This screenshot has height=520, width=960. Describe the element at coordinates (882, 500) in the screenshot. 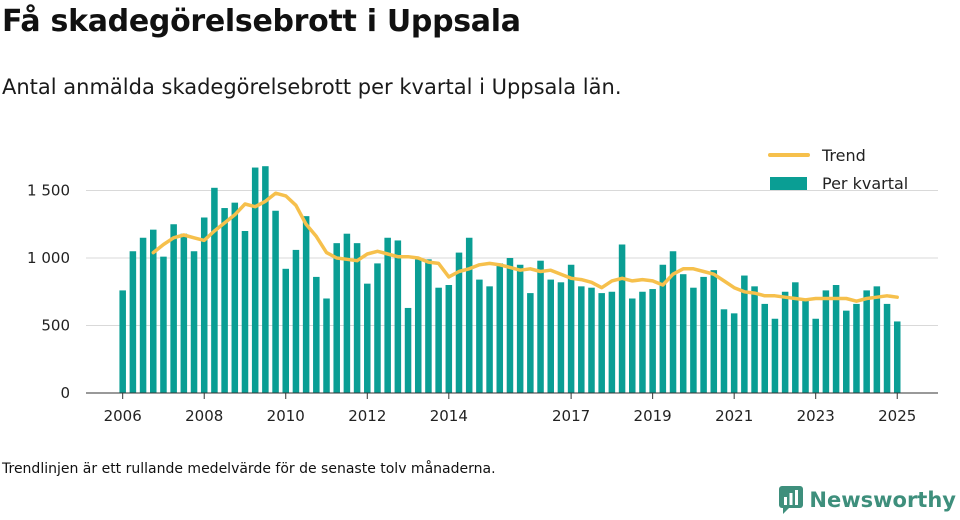

I see `brand-name: Newsworthy` at that location.